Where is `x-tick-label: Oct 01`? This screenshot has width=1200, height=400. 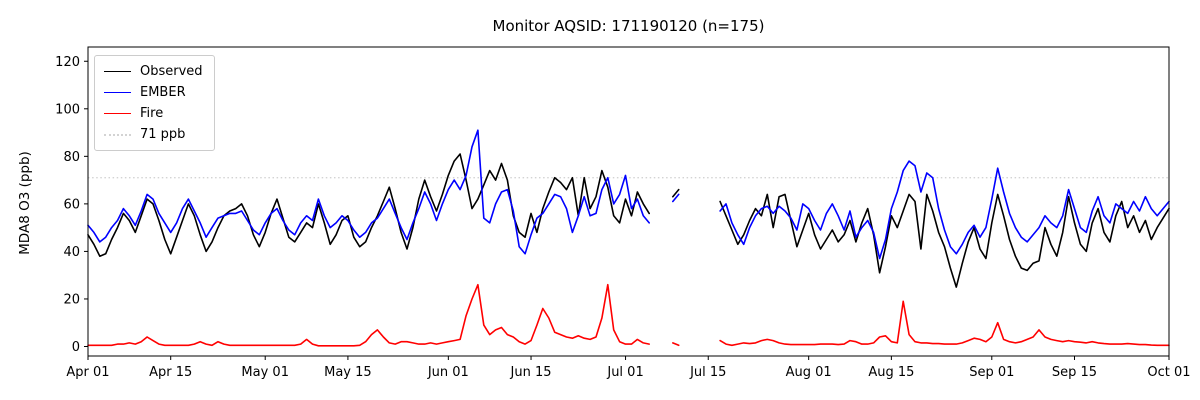 x-tick-label: Oct 01 is located at coordinates (1168, 372).